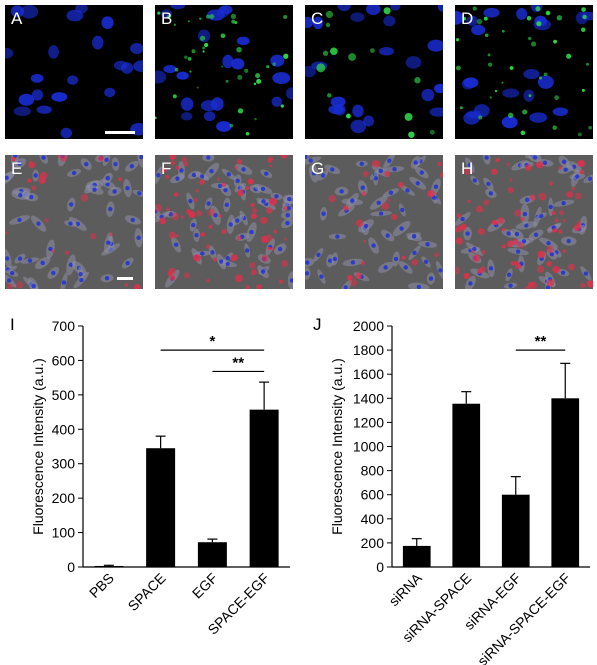 The height and width of the screenshot is (665, 597). I want to click on significance-label: **, so click(541, 341).